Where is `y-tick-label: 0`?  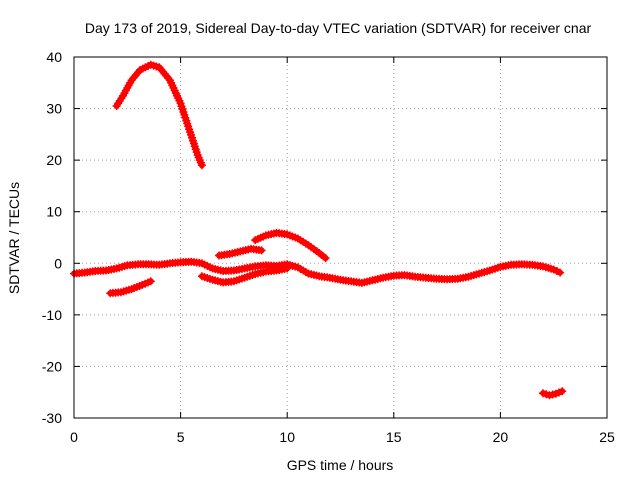
y-tick-label: 0 is located at coordinates (58, 263).